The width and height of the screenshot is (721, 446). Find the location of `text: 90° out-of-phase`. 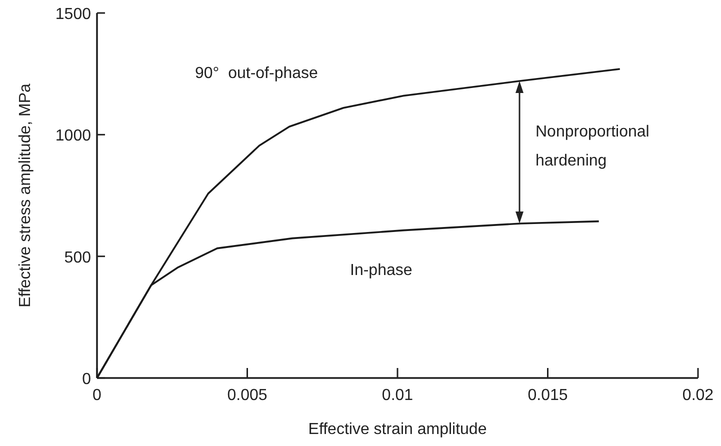

text: 90° out-of-phase is located at coordinates (256, 73).